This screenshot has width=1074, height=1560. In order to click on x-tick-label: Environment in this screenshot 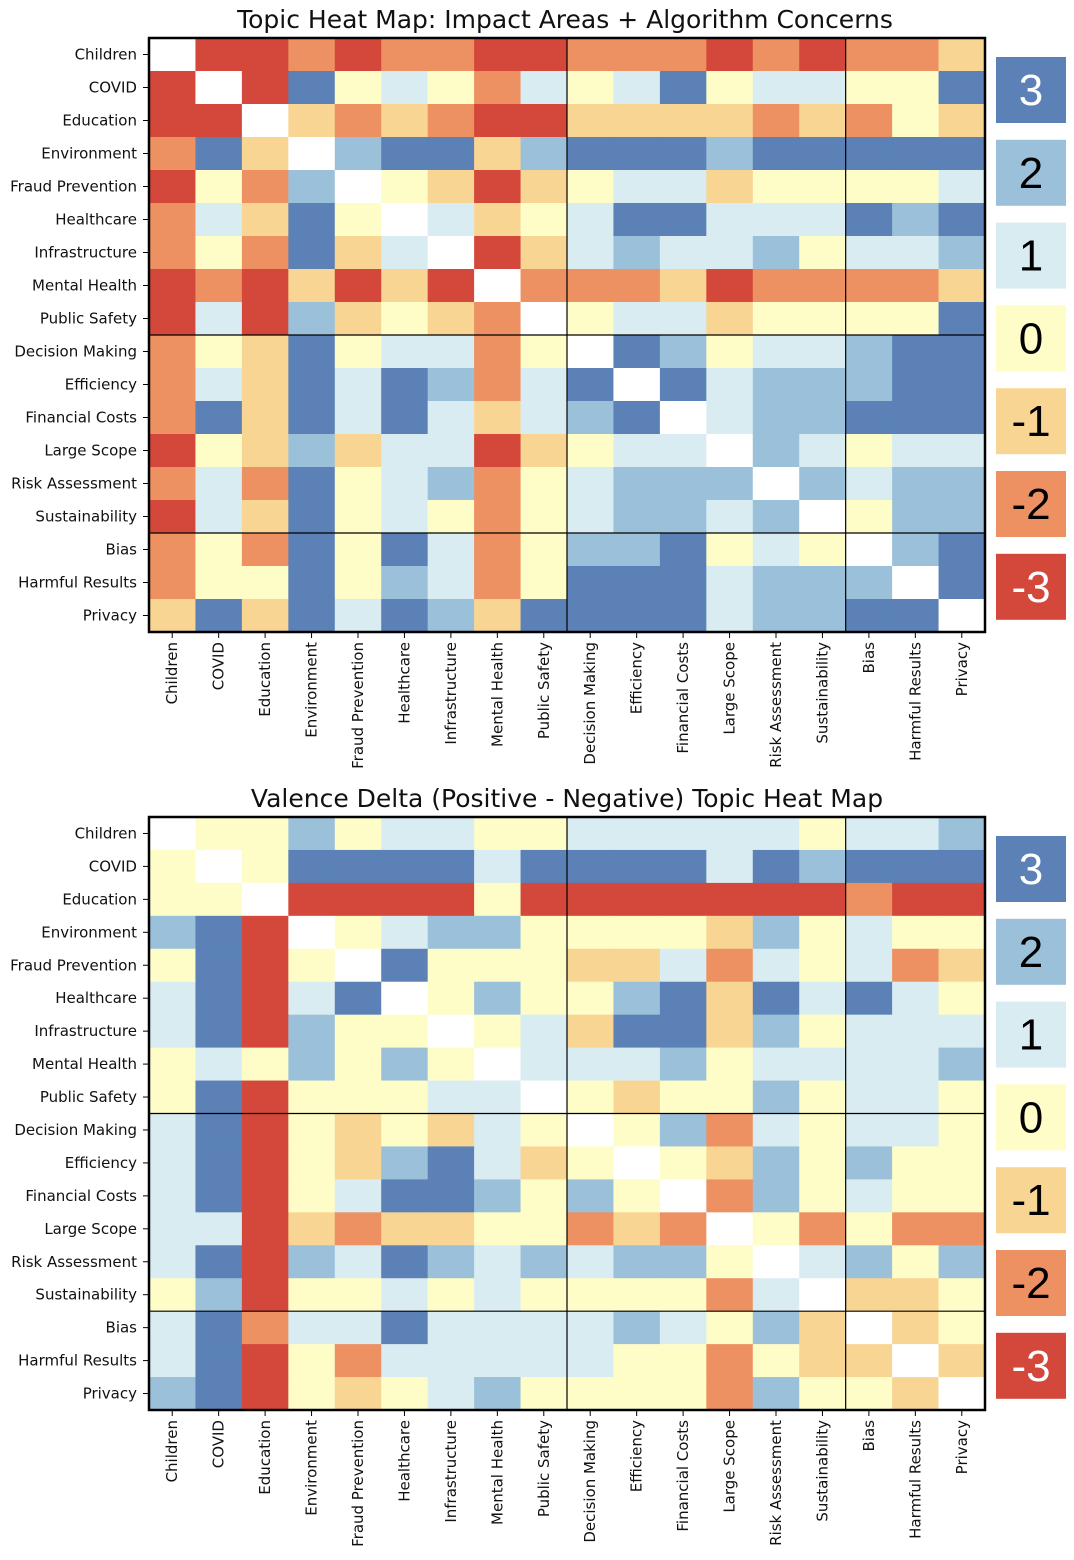, I will do `click(312, 690)`.